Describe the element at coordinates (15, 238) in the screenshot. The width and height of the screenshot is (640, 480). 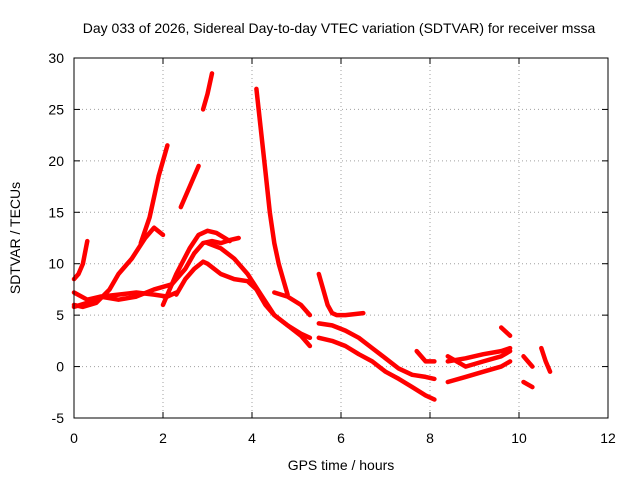
I see `y-axis-label: SDTVAR / TECUs` at that location.